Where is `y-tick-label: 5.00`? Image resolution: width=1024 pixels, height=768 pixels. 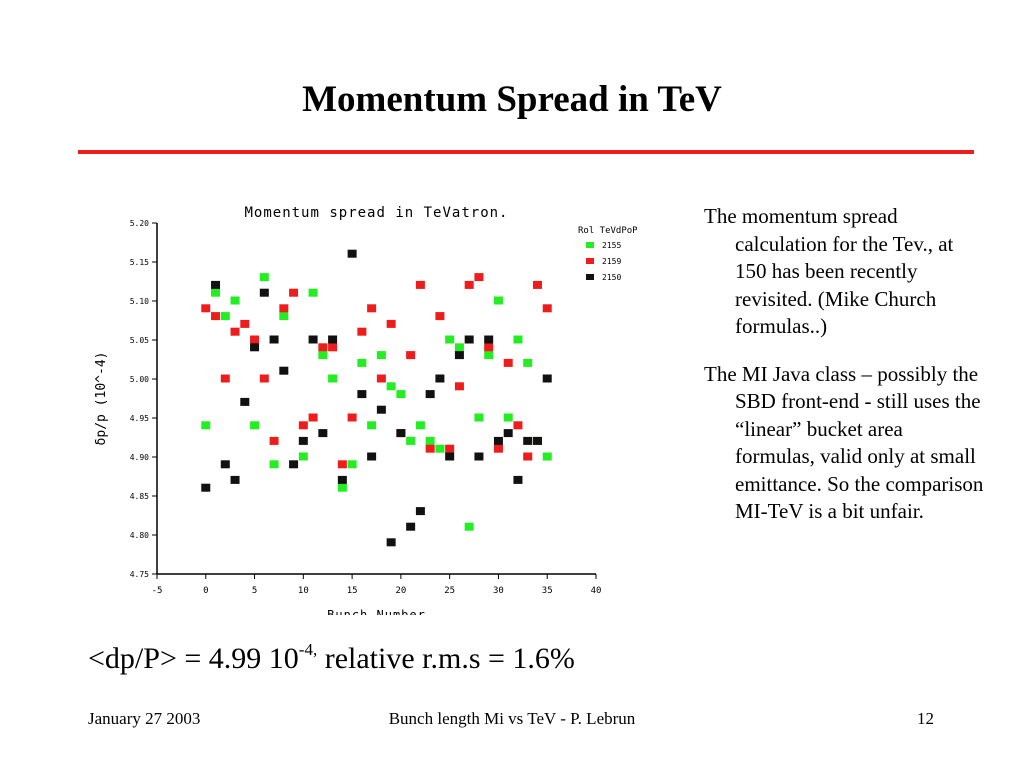
y-tick-label: 5.00 is located at coordinates (139, 379).